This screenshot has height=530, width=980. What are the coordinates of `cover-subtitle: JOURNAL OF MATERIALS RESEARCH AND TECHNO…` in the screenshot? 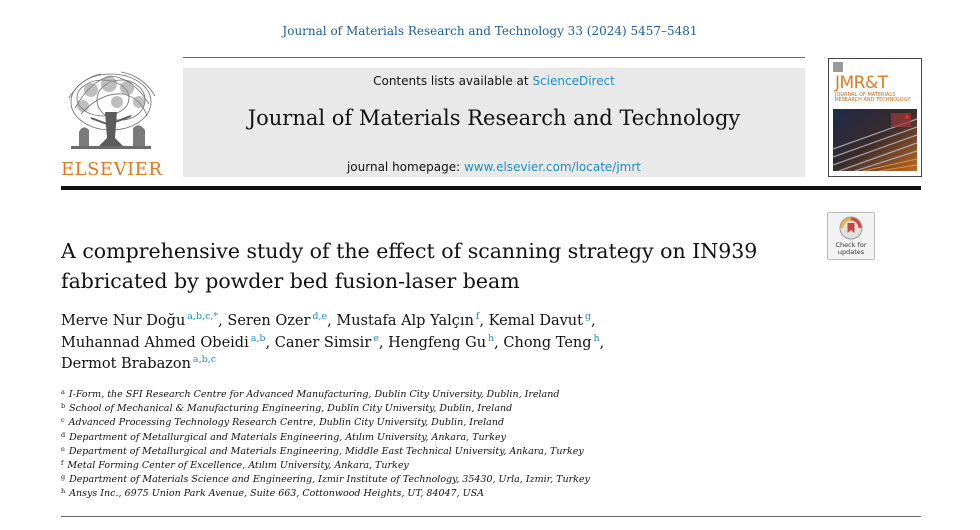 It's located at (873, 97).